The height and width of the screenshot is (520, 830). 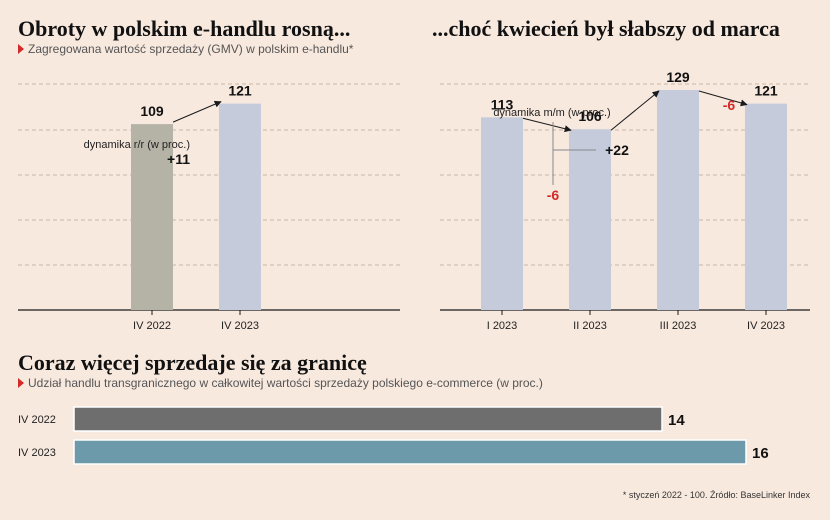 I want to click on data-label: 113, so click(x=502, y=104).